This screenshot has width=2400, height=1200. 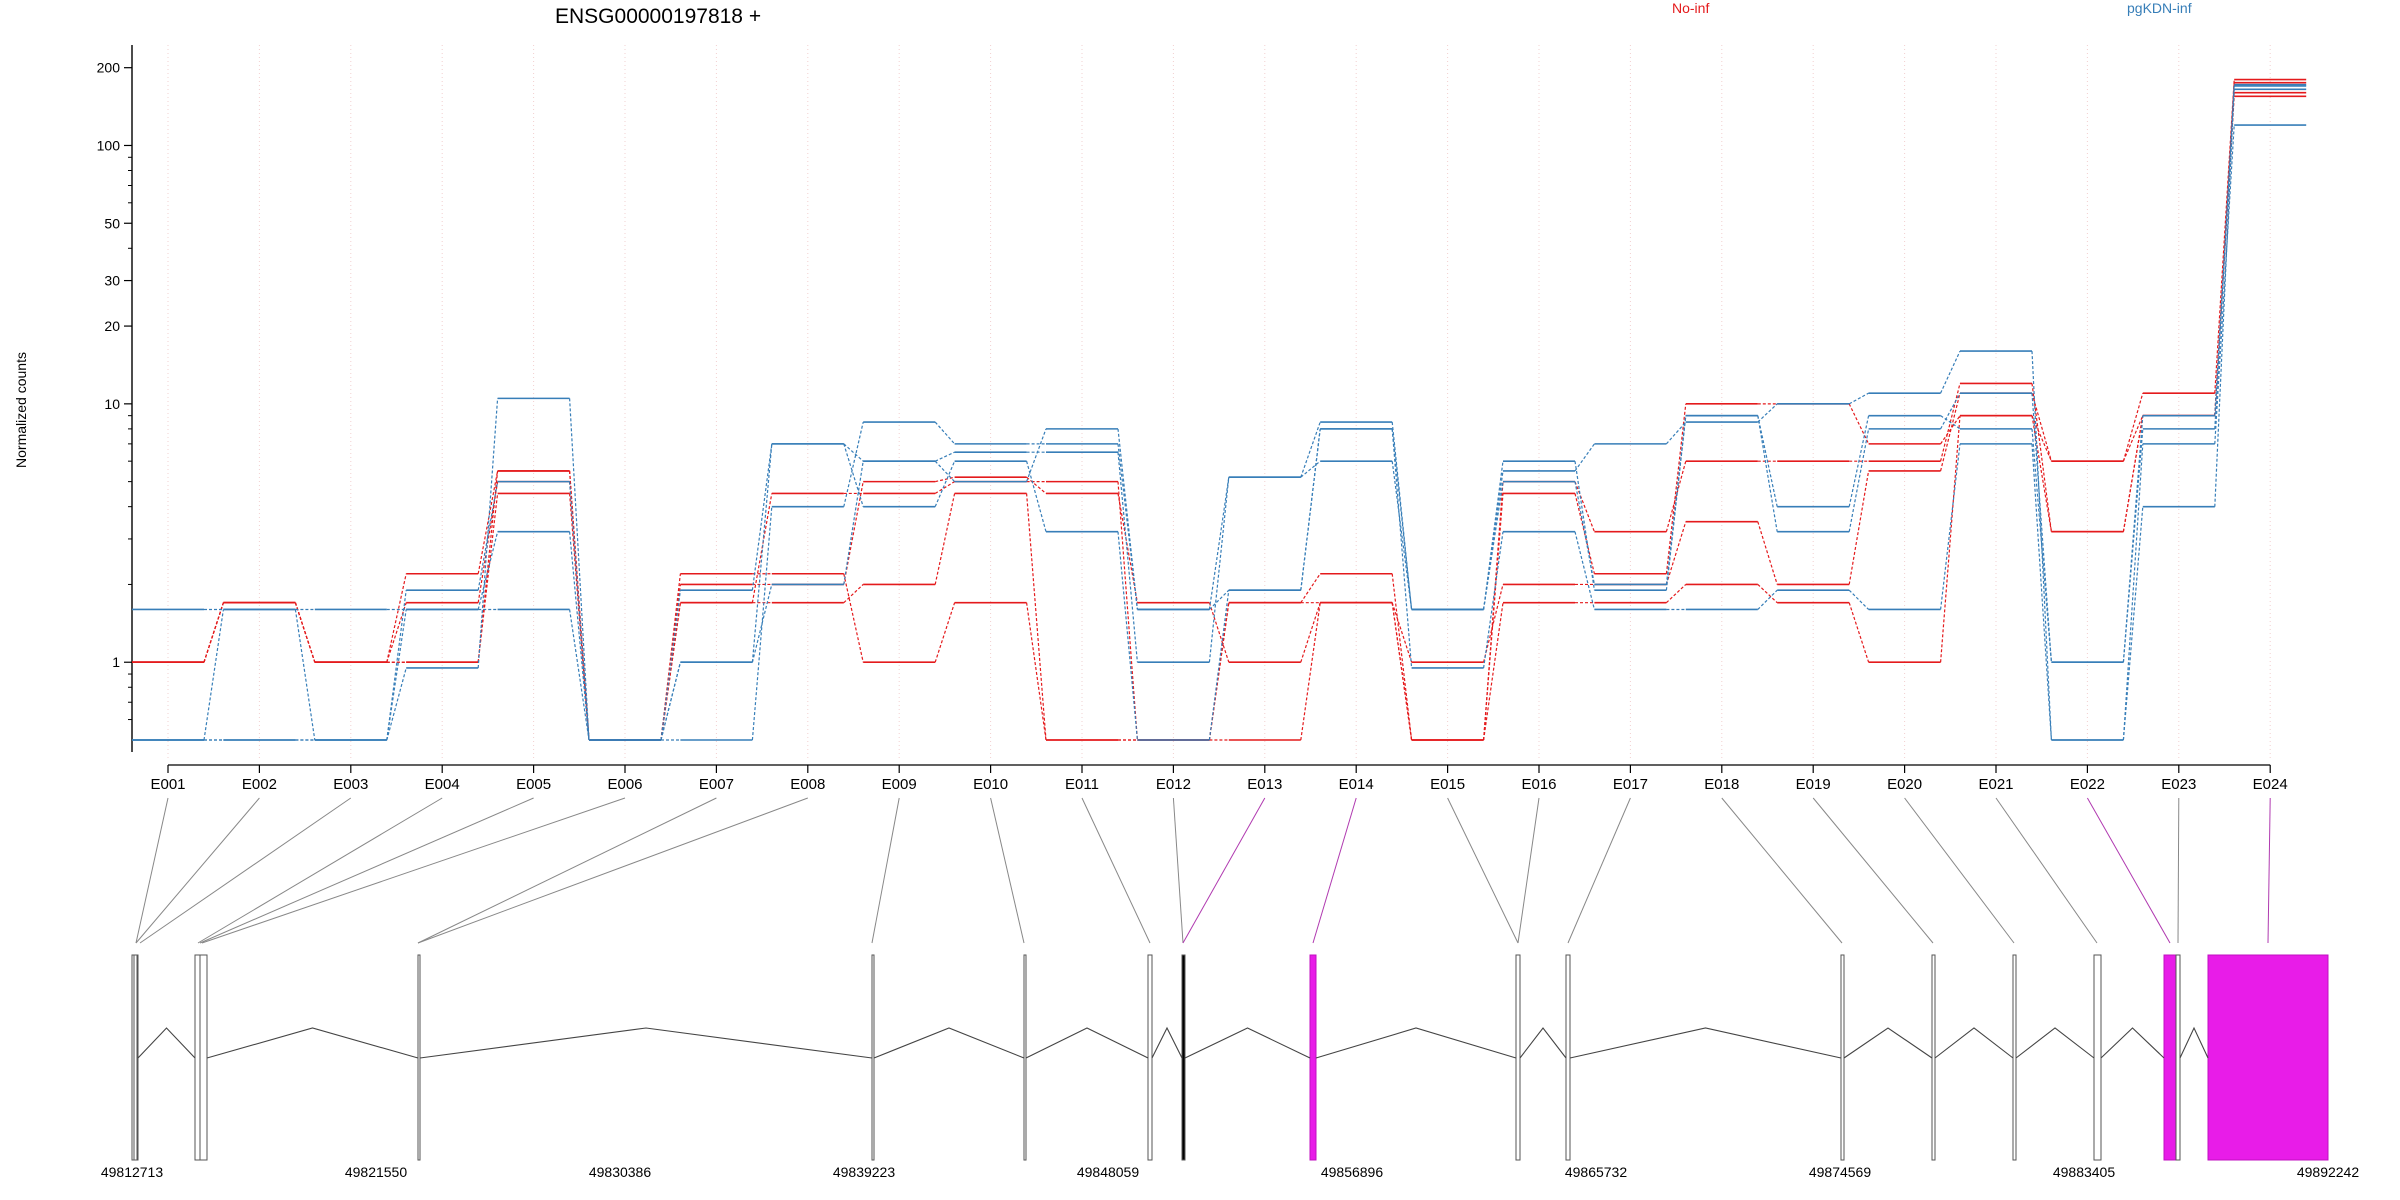 What do you see at coordinates (442, 784) in the screenshot?
I see `exon-label: E004` at bounding box center [442, 784].